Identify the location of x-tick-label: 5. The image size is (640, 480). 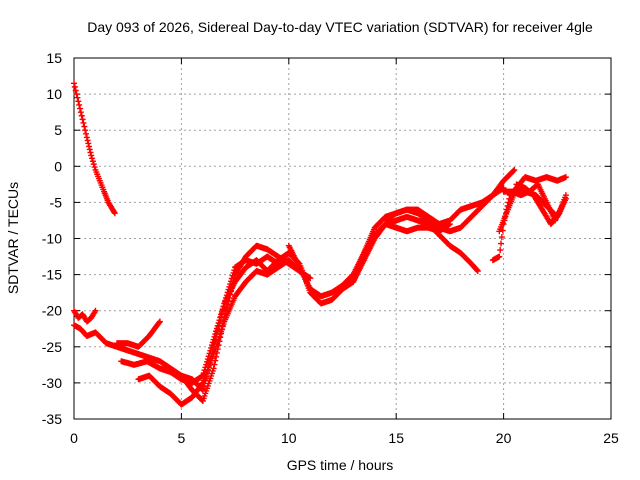
(182, 438).